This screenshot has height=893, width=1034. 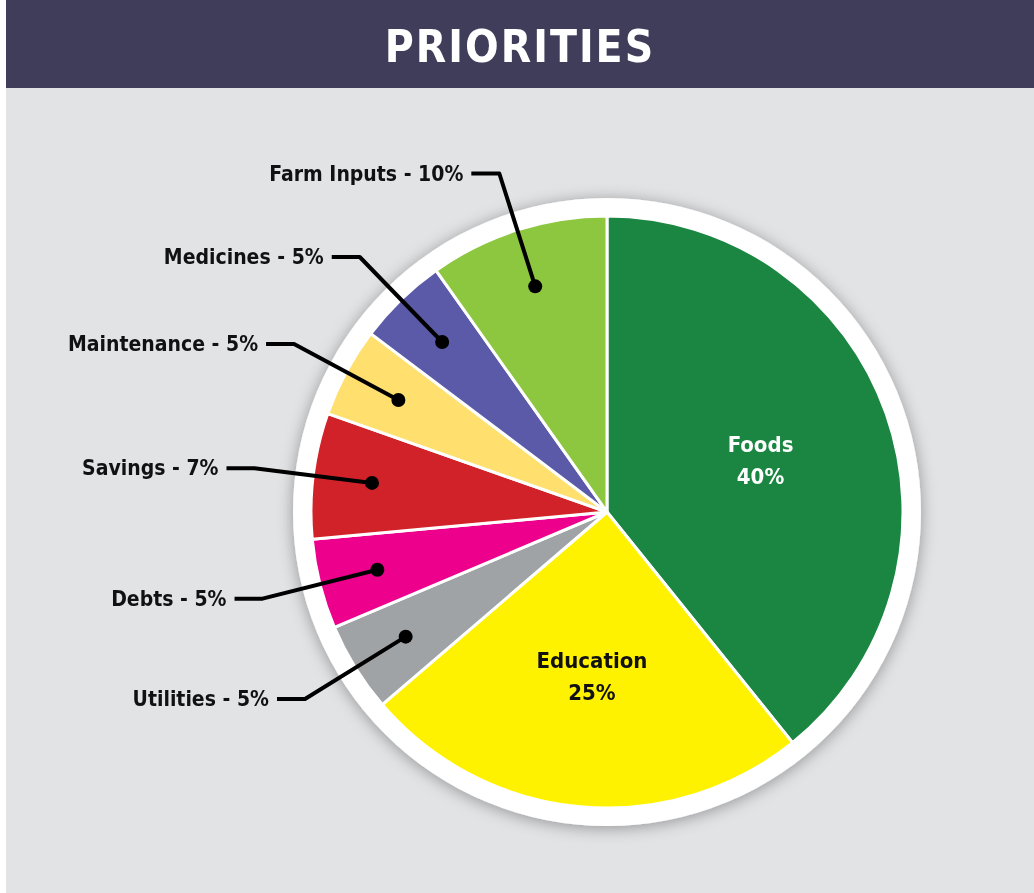 I want to click on chart-title: PRIORITIES, so click(x=520, y=46).